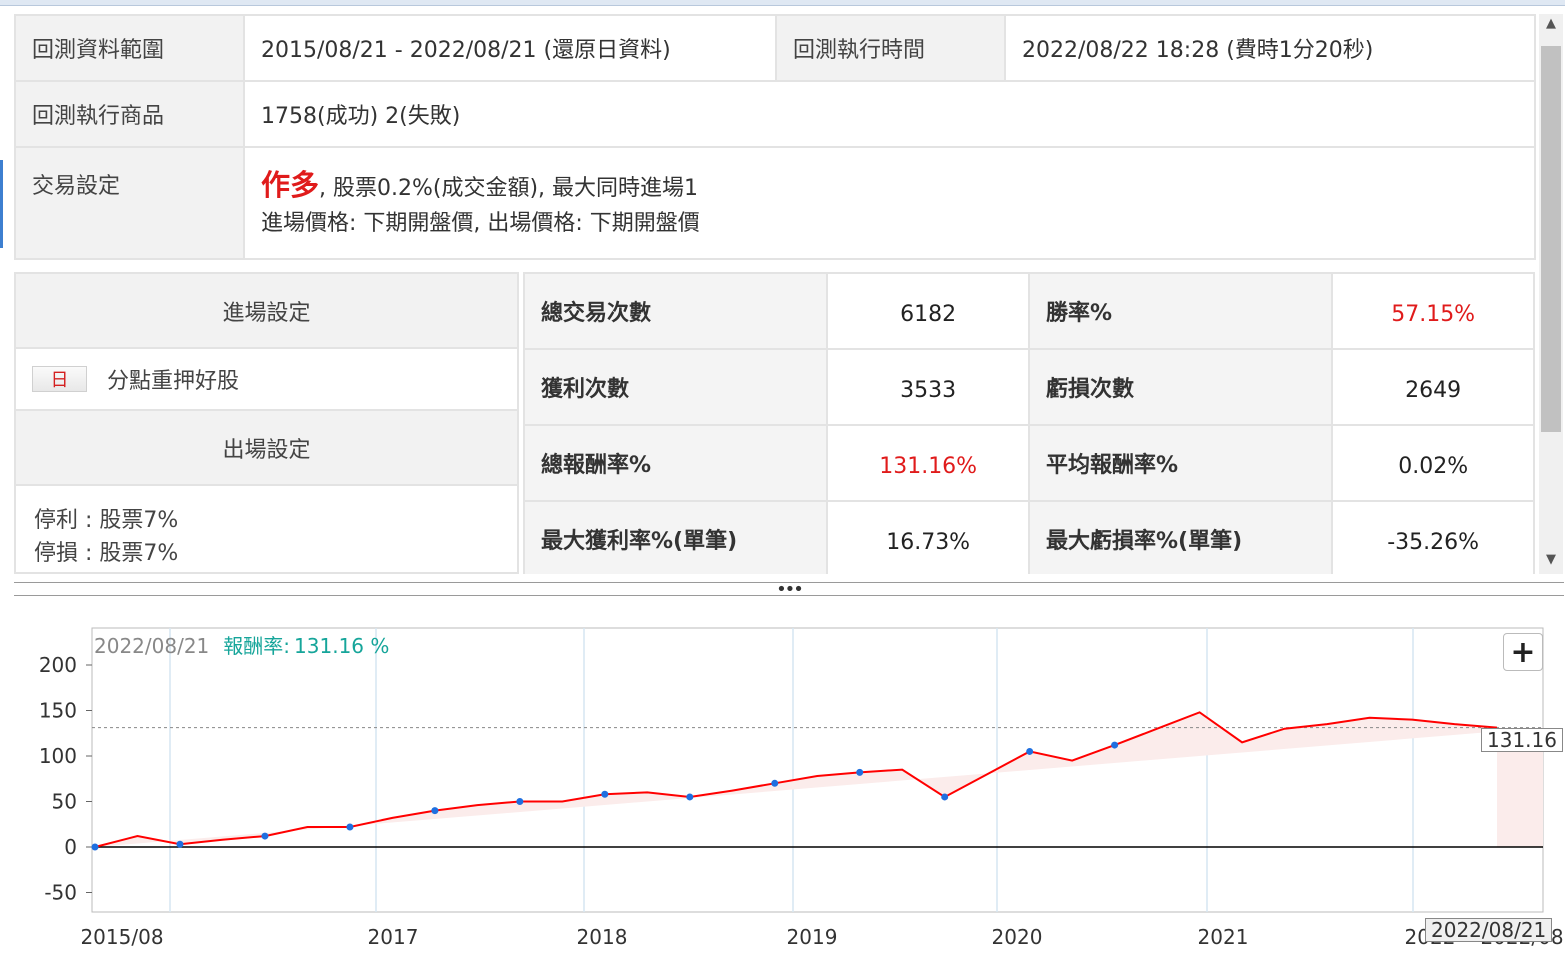 This screenshot has width=1565, height=954. What do you see at coordinates (266, 311) in the screenshot?
I see `entry-settings-title: 進場設定` at bounding box center [266, 311].